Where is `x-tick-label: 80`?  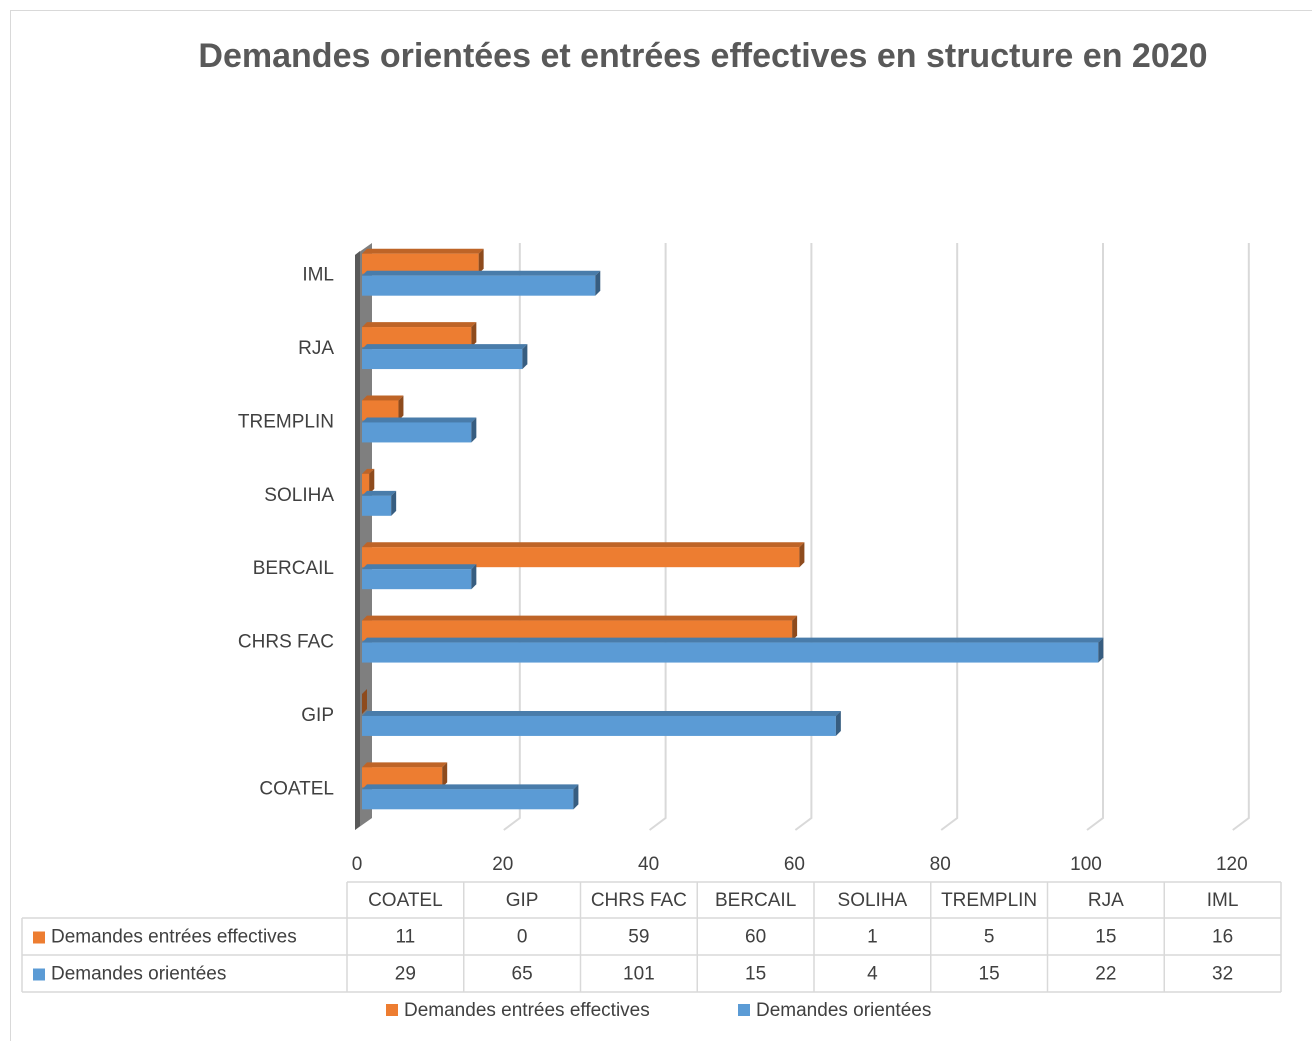 x-tick-label: 80 is located at coordinates (940, 864).